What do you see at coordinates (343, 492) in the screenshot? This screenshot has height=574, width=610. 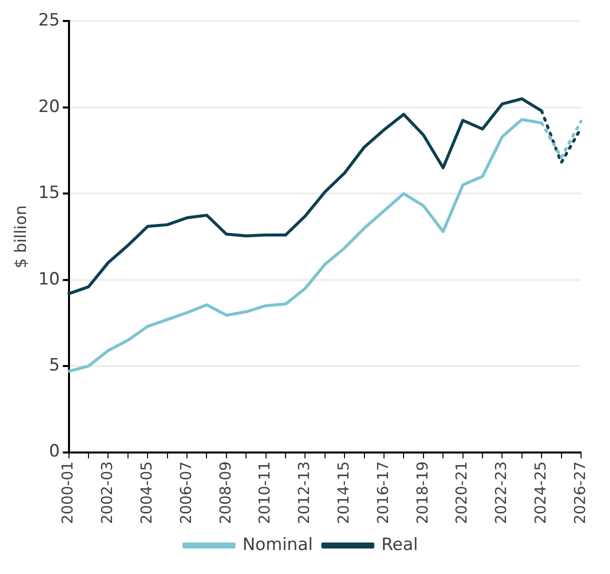 I see `x-tick-label: 2014-15` at bounding box center [343, 492].